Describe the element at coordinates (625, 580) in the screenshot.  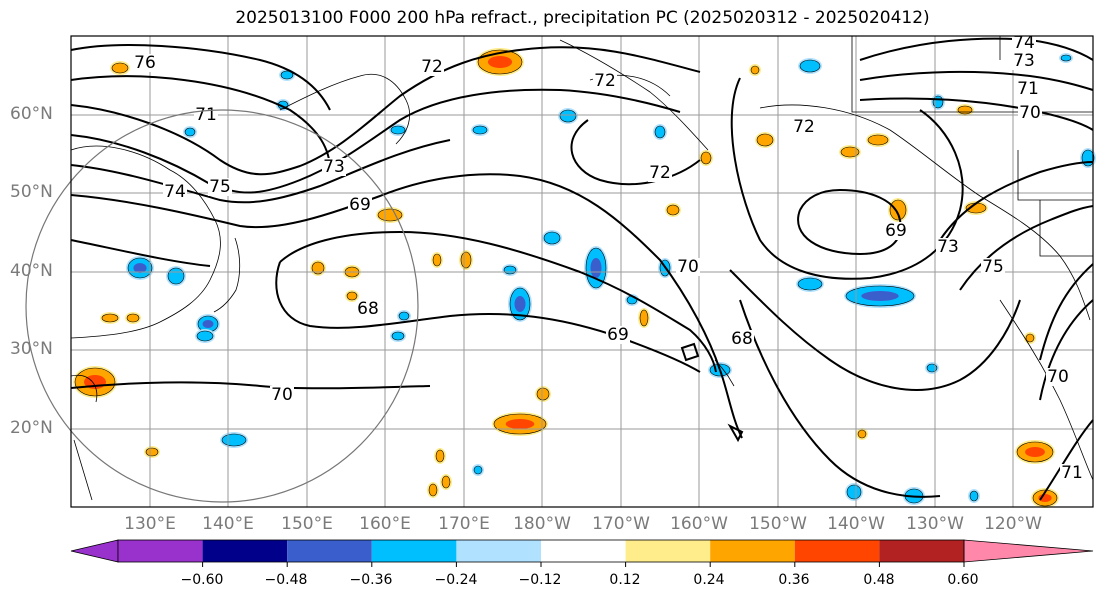
I see `colorbar-tick-label: 0.12` at that location.